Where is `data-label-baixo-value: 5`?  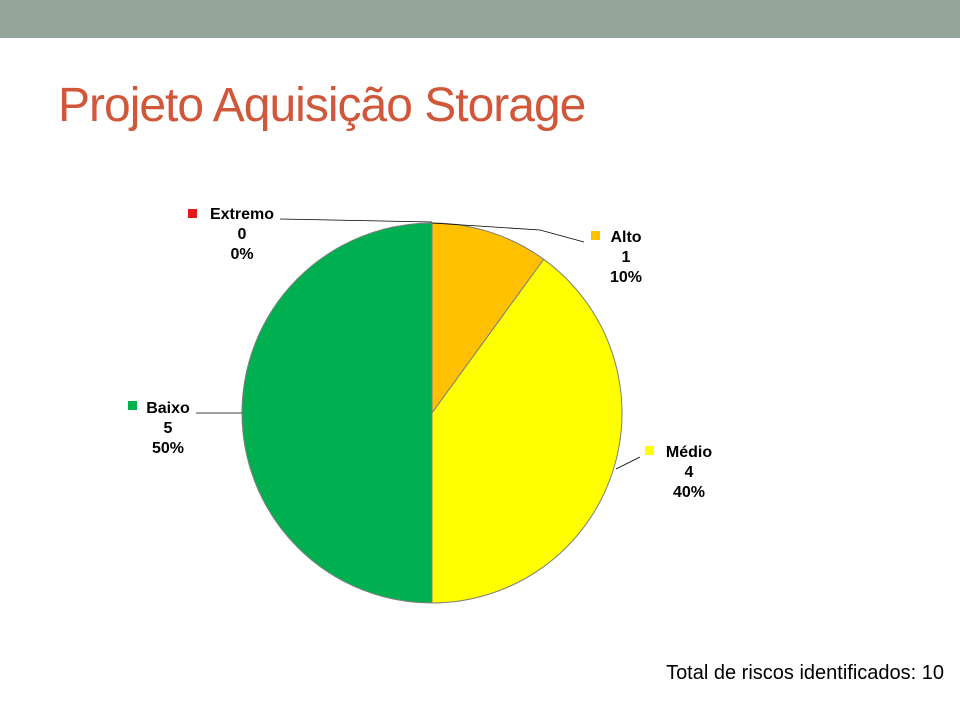 data-label-baixo-value: 5 is located at coordinates (168, 428).